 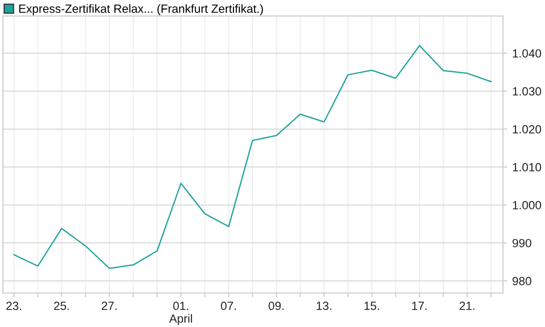 What do you see at coordinates (527, 53) in the screenshot?
I see `y-tick-label: 1.040` at bounding box center [527, 53].